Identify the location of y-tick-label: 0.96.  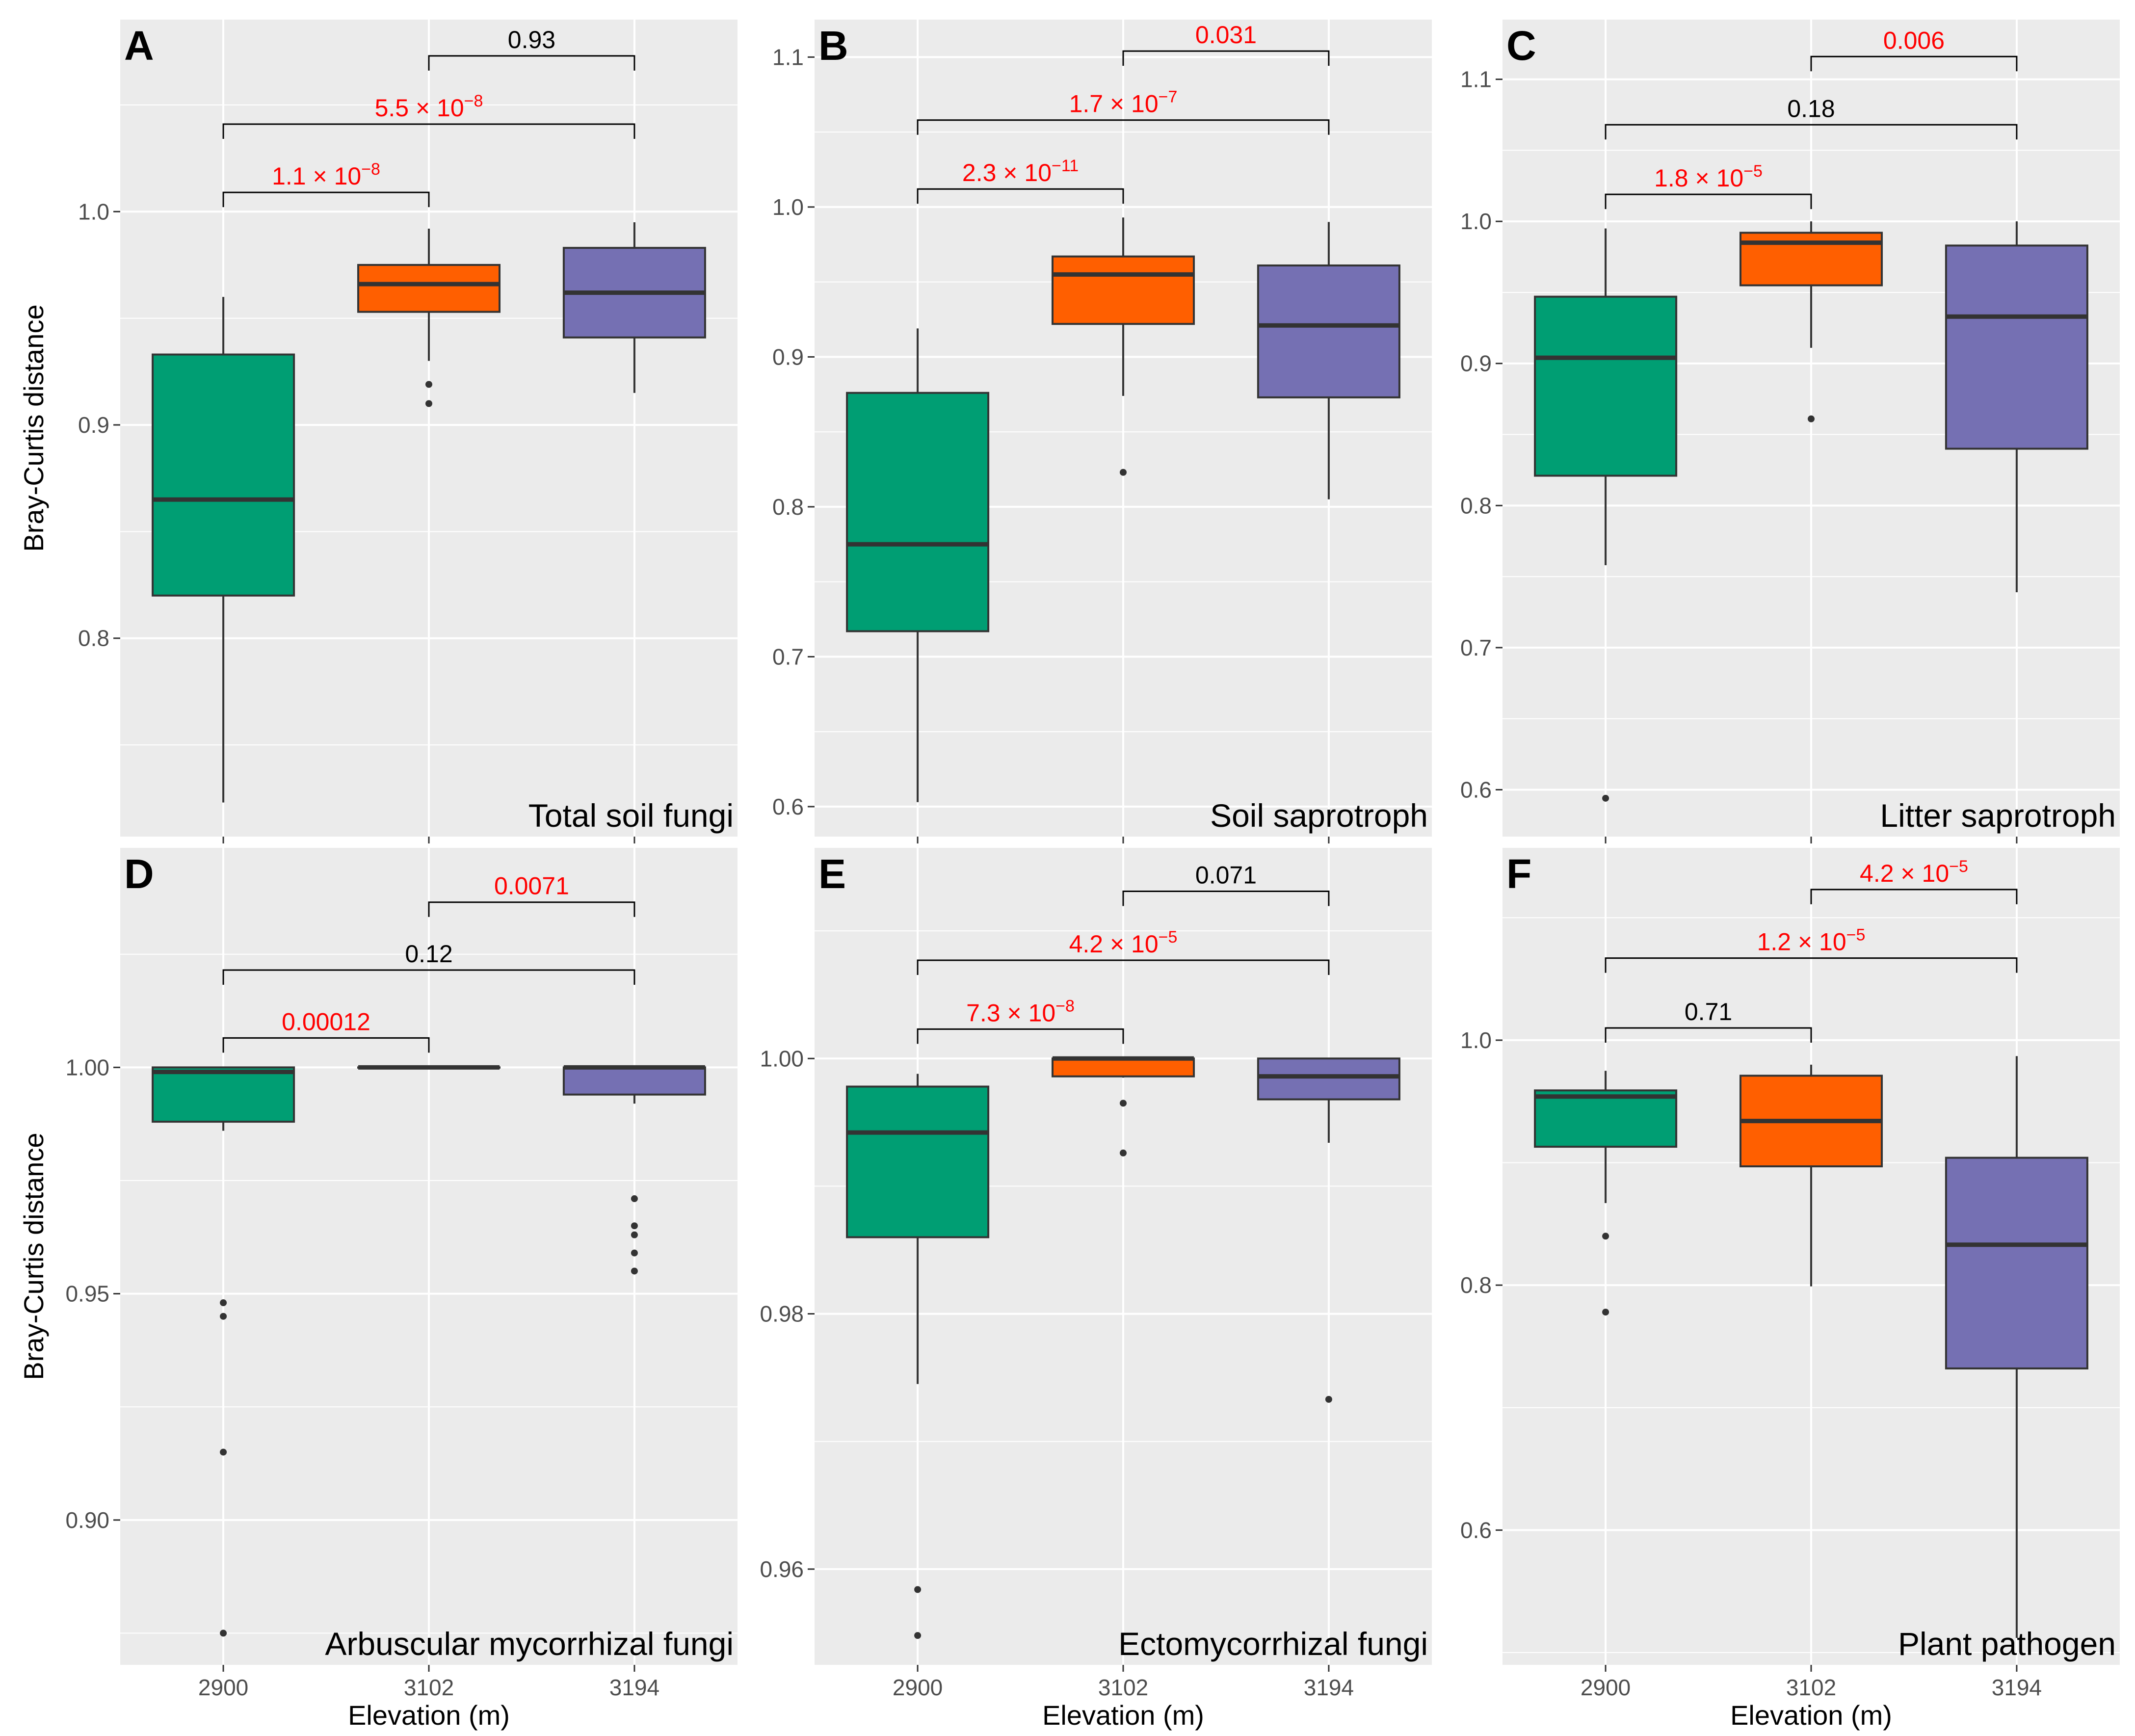
(782, 1569).